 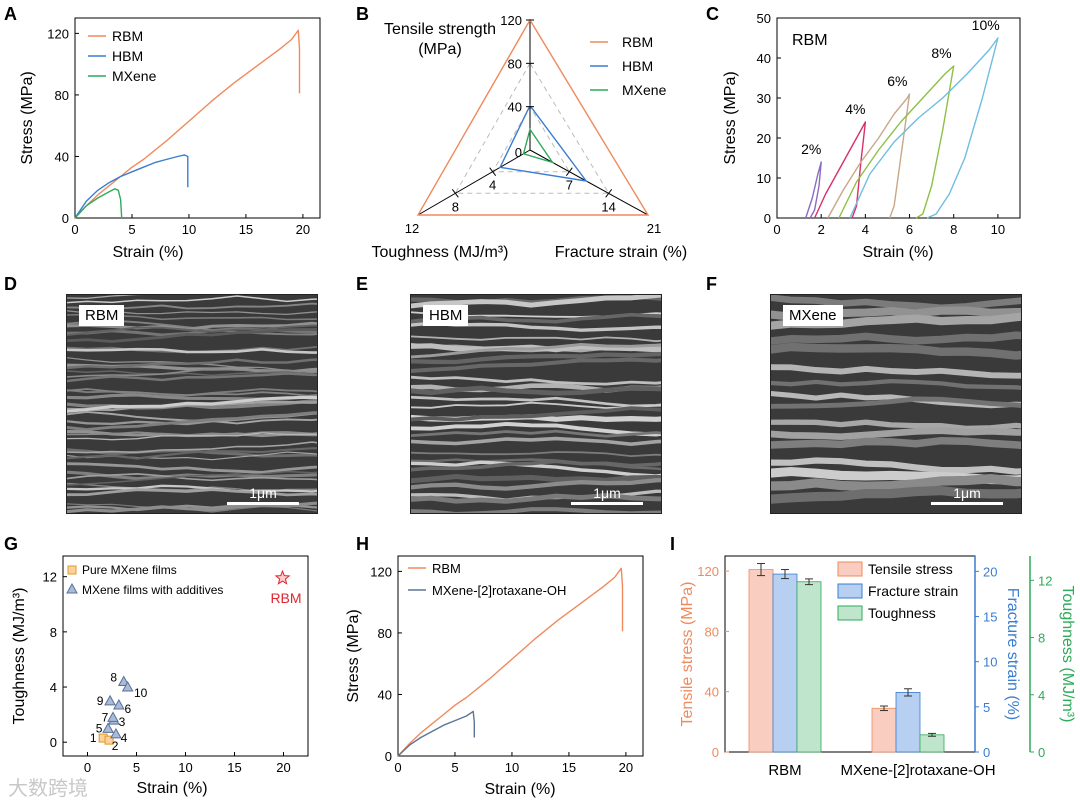 What do you see at coordinates (87, 767) in the screenshot?
I see `panel-g-xtick-label: 0` at bounding box center [87, 767].